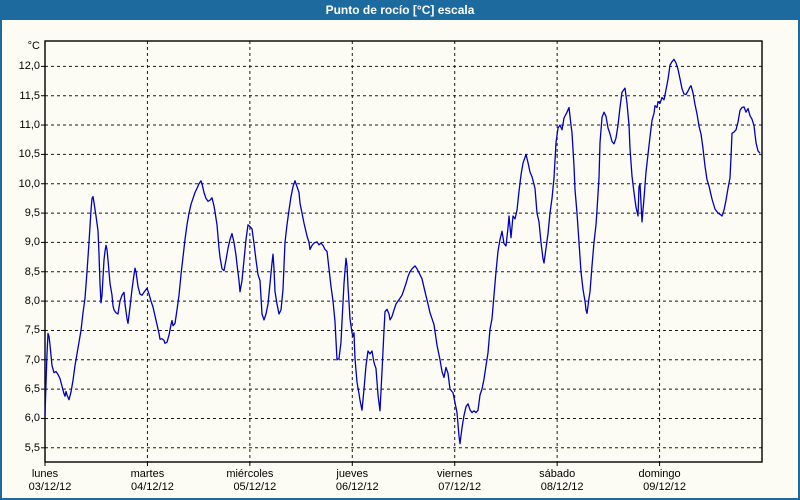  Describe the element at coordinates (562, 487) in the screenshot. I see `x-date-label: 08/12/12` at that location.